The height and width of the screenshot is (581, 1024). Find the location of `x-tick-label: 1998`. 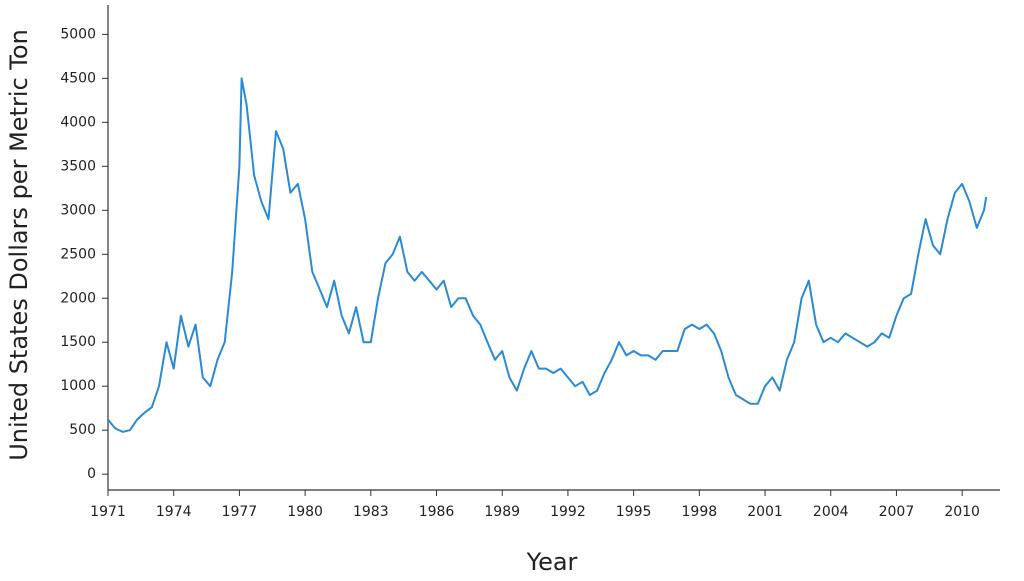

x-tick-label: 1998 is located at coordinates (700, 512).